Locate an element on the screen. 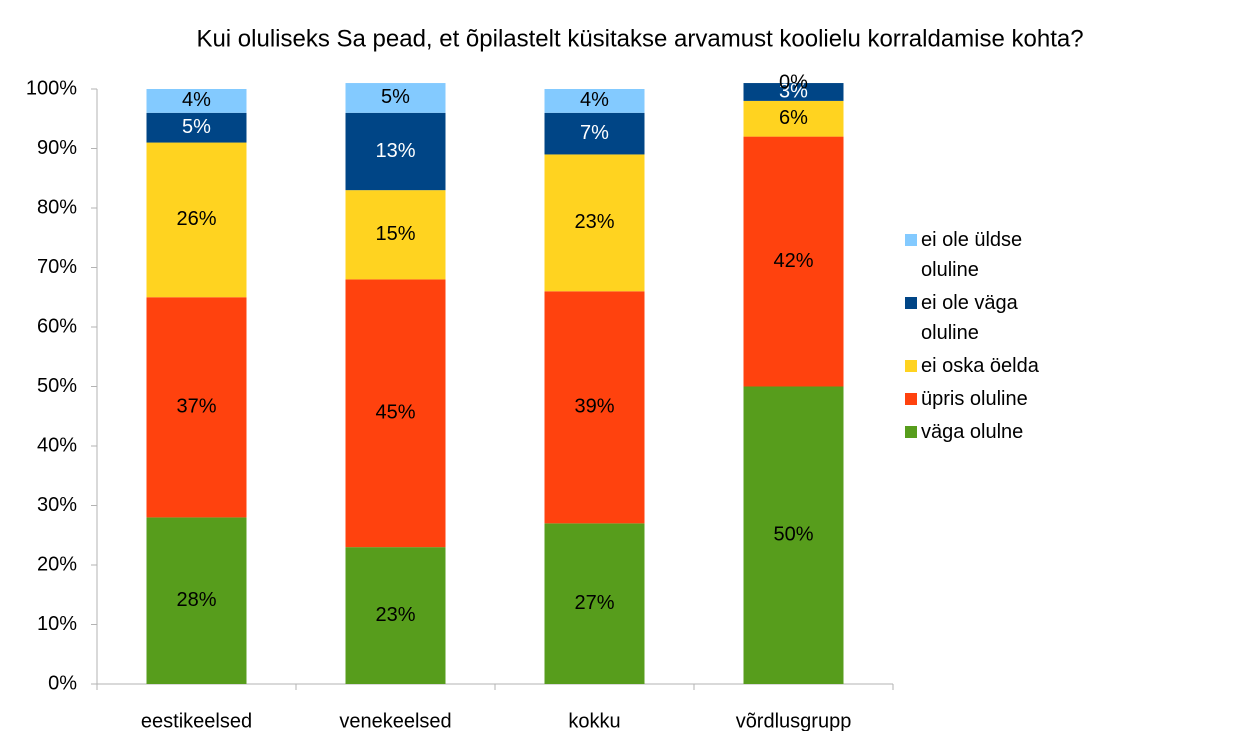 The width and height of the screenshot is (1234, 731). y-tick-label: 20% is located at coordinates (57, 564).